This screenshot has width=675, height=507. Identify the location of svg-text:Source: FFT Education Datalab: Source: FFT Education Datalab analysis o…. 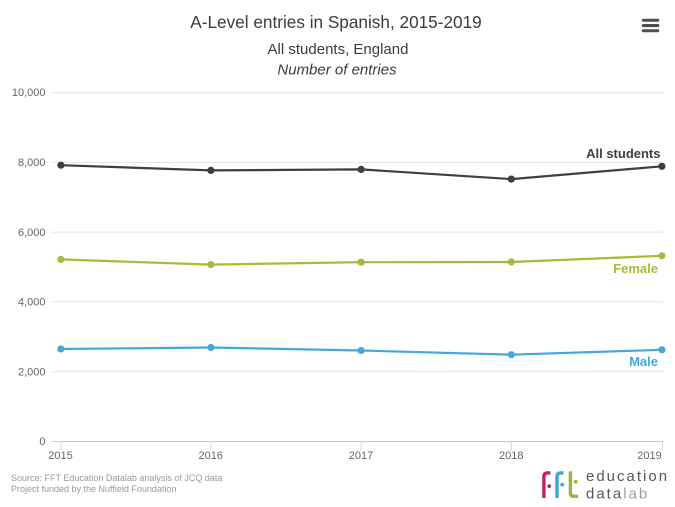
(116, 478).